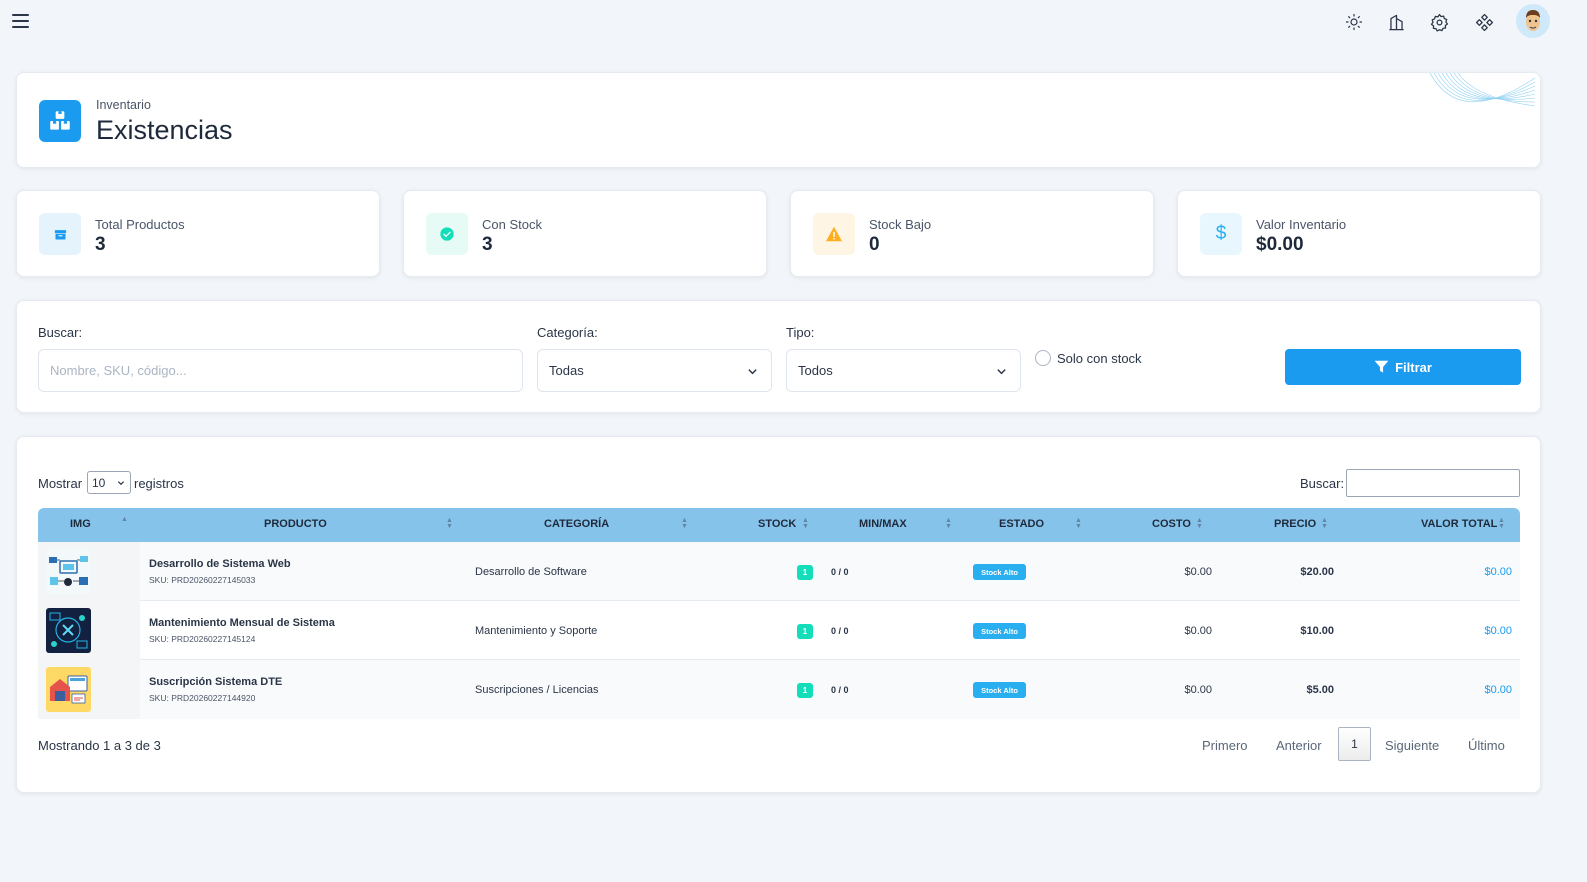 The width and height of the screenshot is (1587, 882). Describe the element at coordinates (1433, 483) in the screenshot. I see `table-search-input` at that location.